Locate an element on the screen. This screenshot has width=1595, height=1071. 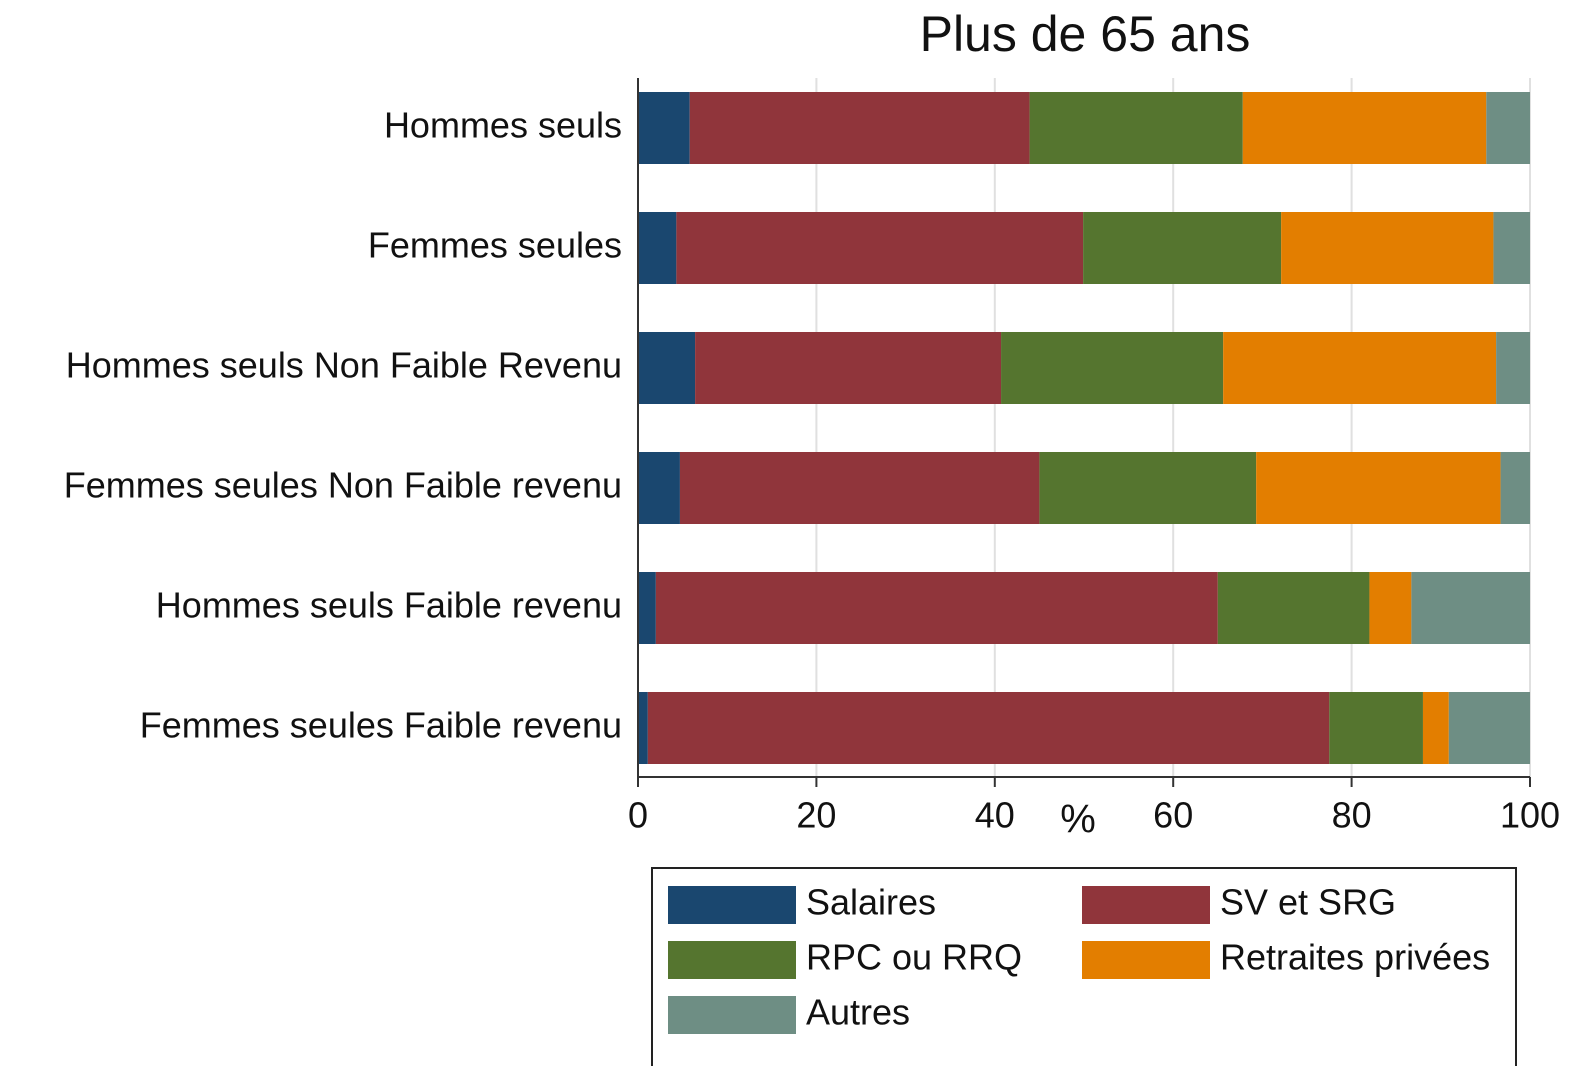
legend-label: Salaires is located at coordinates (871, 902).